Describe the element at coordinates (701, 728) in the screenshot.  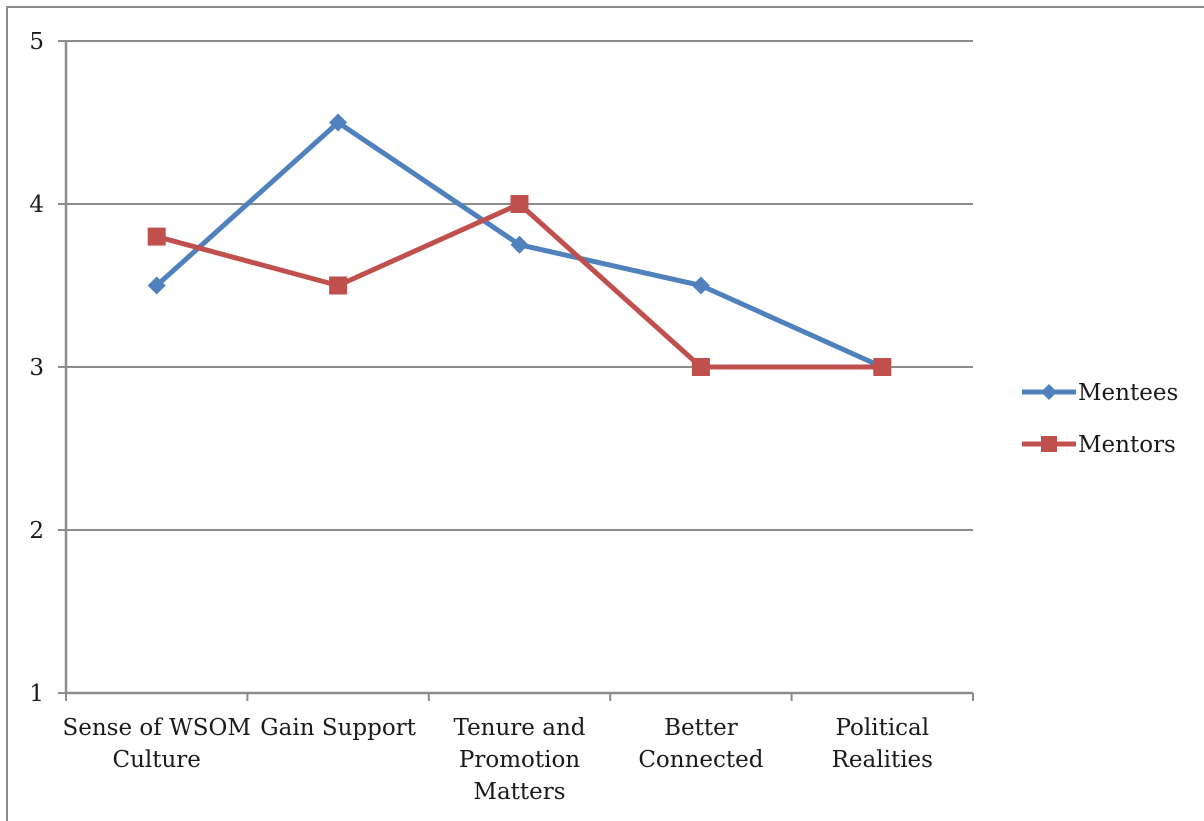
I see `x-tick-label-line: Better` at that location.